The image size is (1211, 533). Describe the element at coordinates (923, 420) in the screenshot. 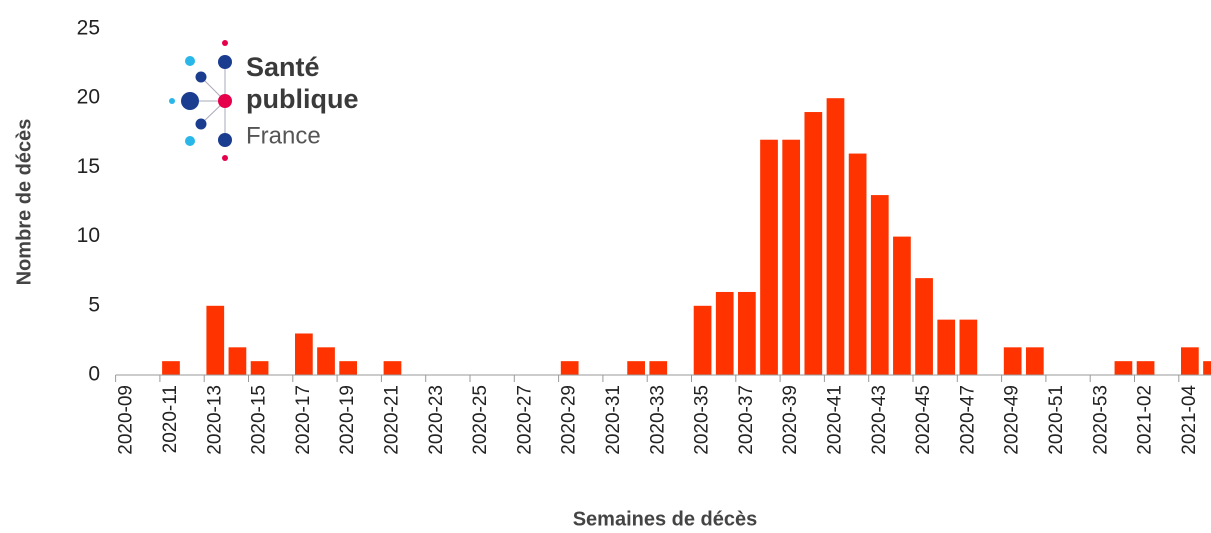

I see `x-tick-label: 2020-45` at that location.